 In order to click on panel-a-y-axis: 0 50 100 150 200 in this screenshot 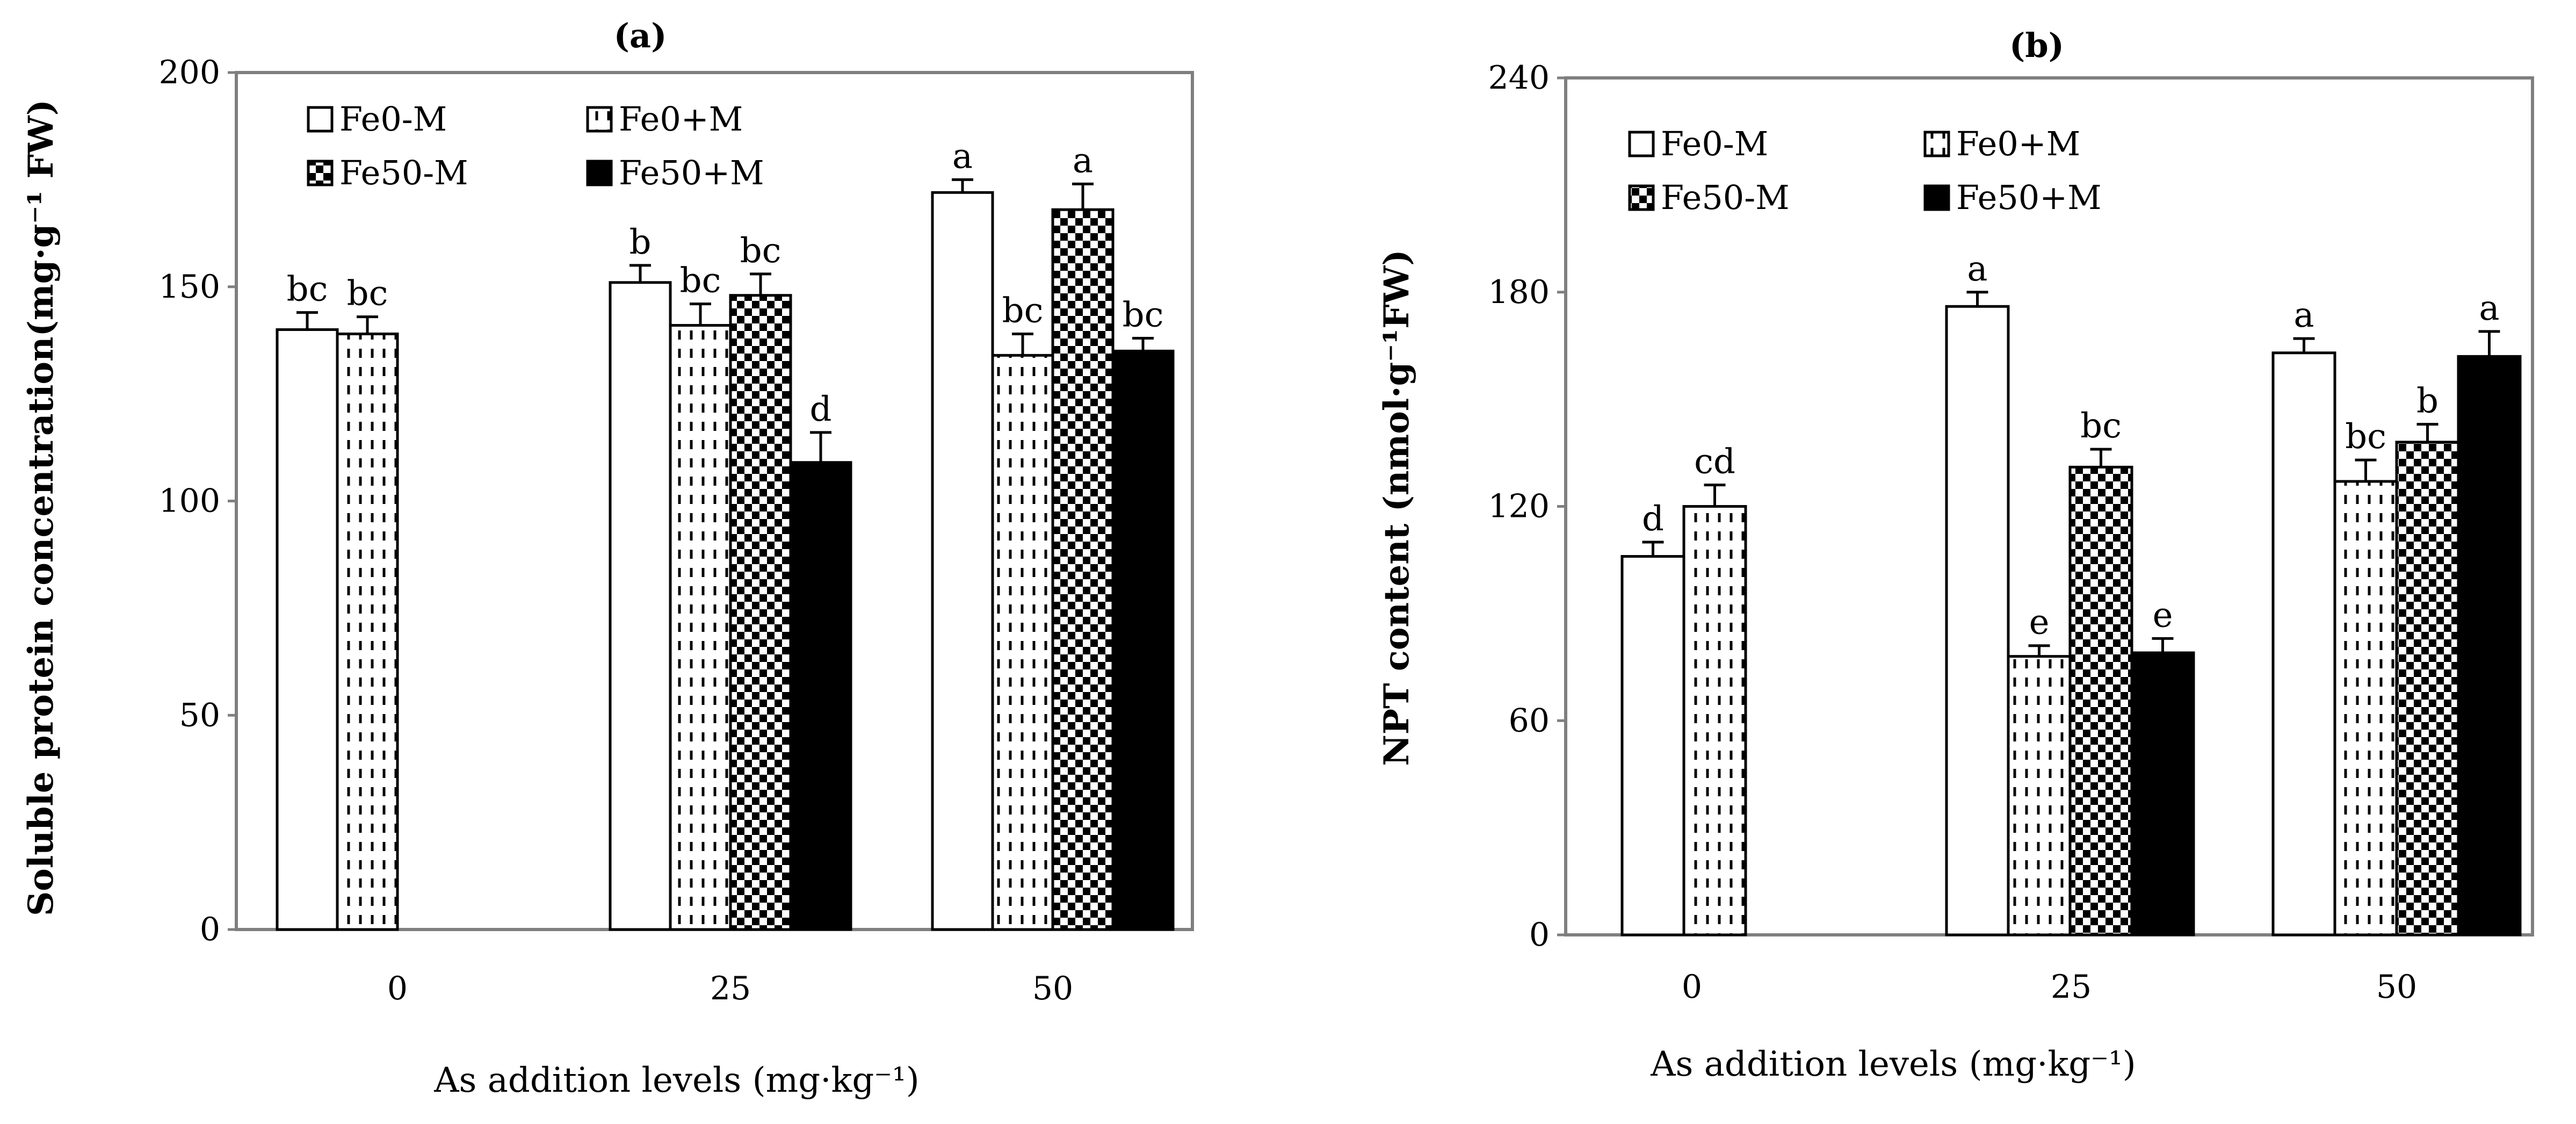, I will do `click(197, 501)`.